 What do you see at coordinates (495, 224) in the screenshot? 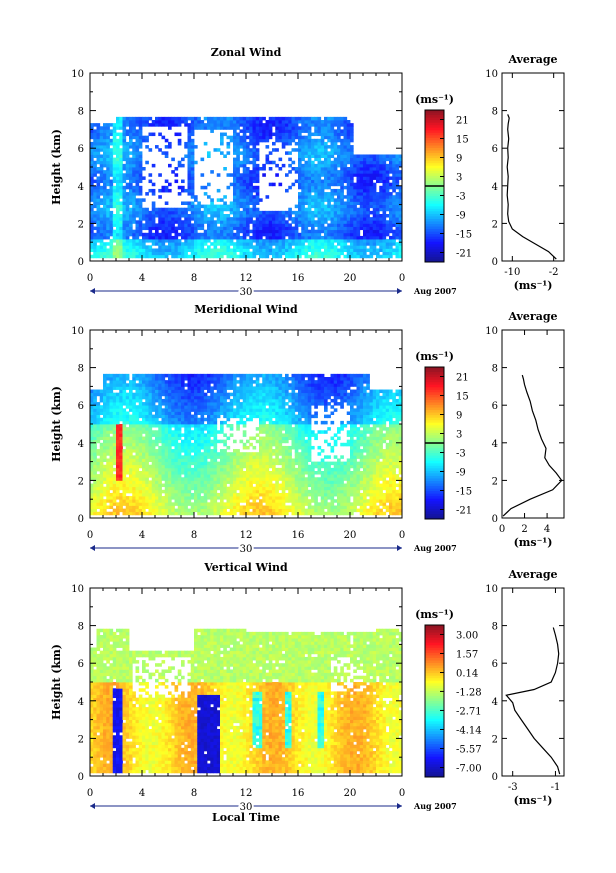
I see `average-y-tick-label: 2` at bounding box center [495, 224].